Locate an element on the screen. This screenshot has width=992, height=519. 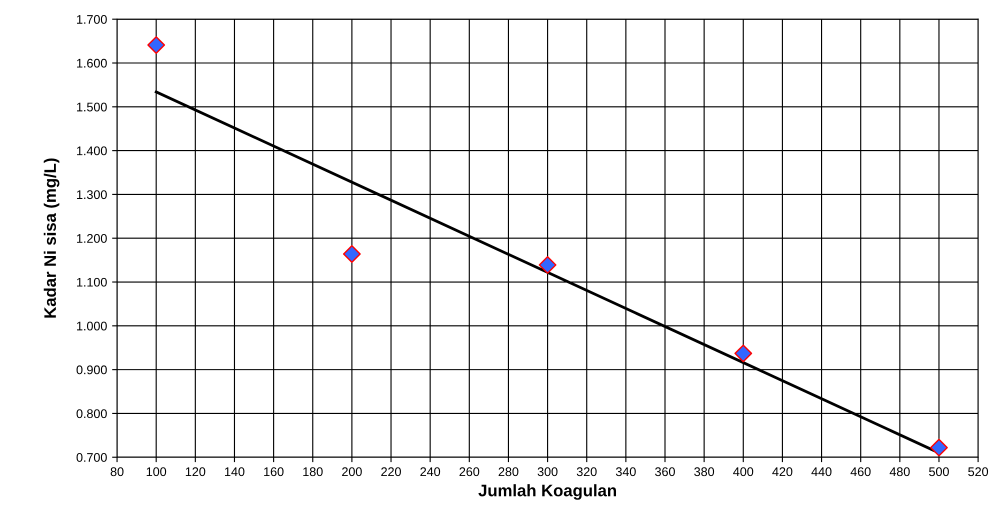
x-tick-label: 260 is located at coordinates (470, 471).